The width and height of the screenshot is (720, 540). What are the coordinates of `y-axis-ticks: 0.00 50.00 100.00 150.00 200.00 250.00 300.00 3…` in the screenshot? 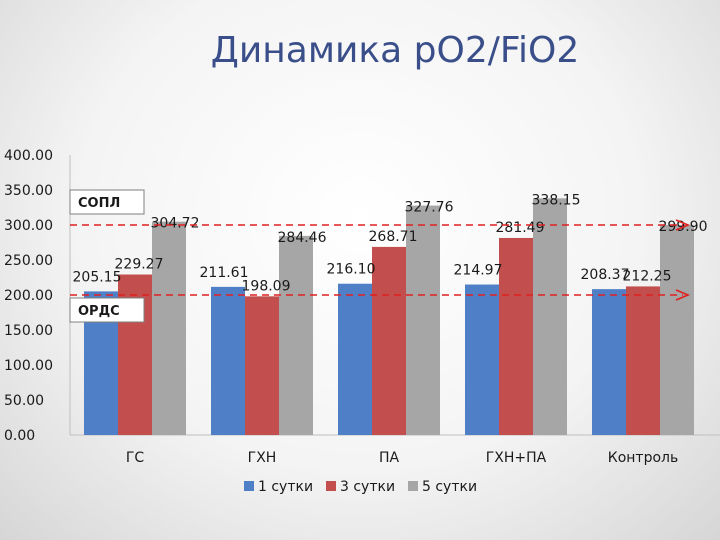 It's located at (28, 296).